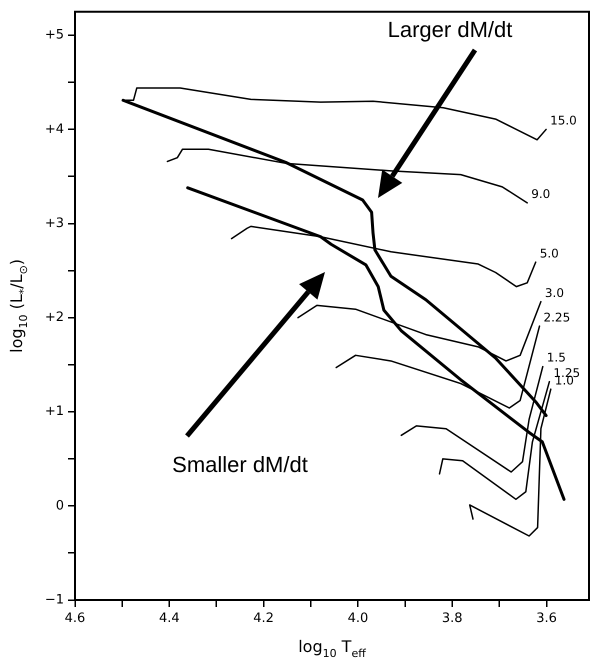 The height and width of the screenshot is (664, 592). Describe the element at coordinates (450, 30) in the screenshot. I see `annotation: Larger dM/dt` at that location.